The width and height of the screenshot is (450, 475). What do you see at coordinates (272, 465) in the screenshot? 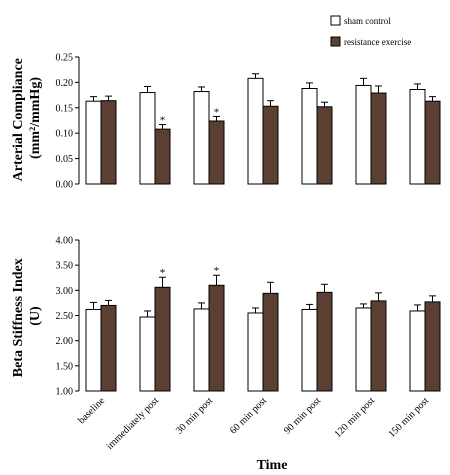
I see `x-axis-title: Time` at bounding box center [272, 465].